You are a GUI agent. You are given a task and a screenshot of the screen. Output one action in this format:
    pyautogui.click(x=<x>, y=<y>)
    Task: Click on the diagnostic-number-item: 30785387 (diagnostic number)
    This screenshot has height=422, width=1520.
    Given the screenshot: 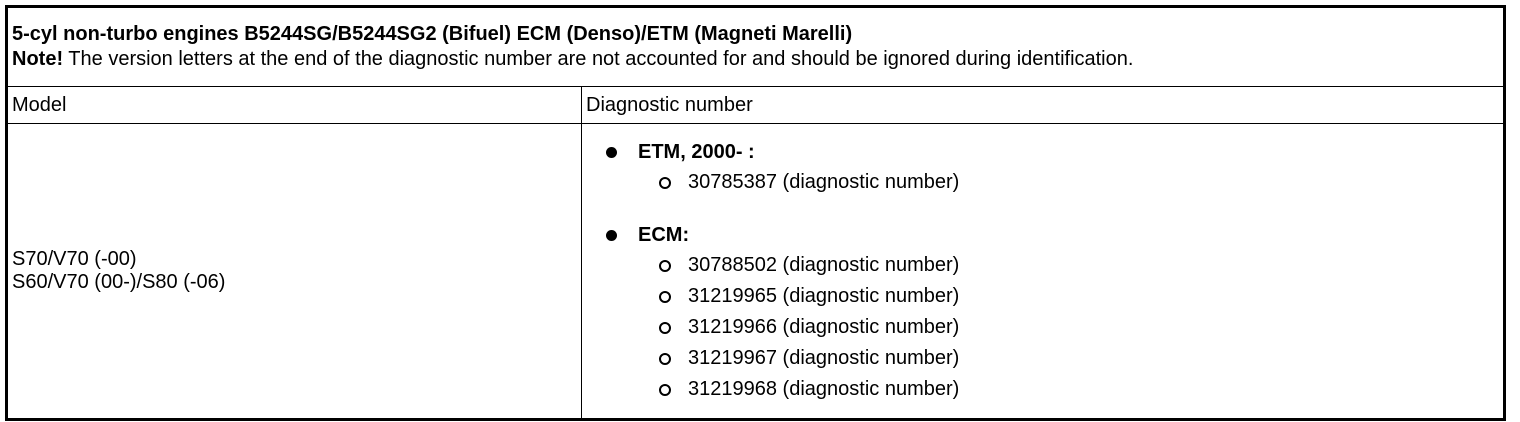 What is the action you would take?
    pyautogui.click(x=1042, y=182)
    